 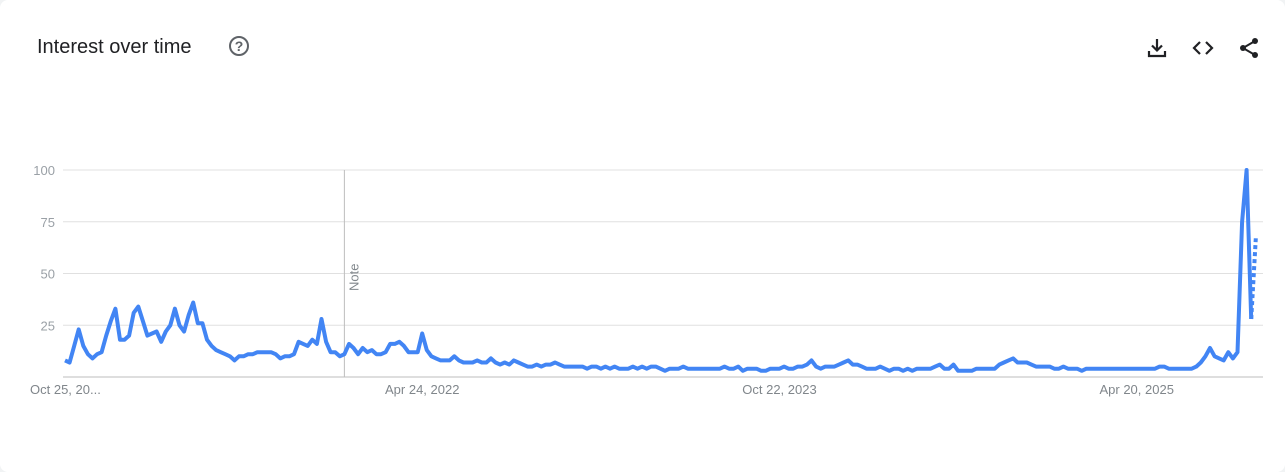 What do you see at coordinates (1253, 279) in the screenshot?
I see `partial-data-line` at bounding box center [1253, 279].